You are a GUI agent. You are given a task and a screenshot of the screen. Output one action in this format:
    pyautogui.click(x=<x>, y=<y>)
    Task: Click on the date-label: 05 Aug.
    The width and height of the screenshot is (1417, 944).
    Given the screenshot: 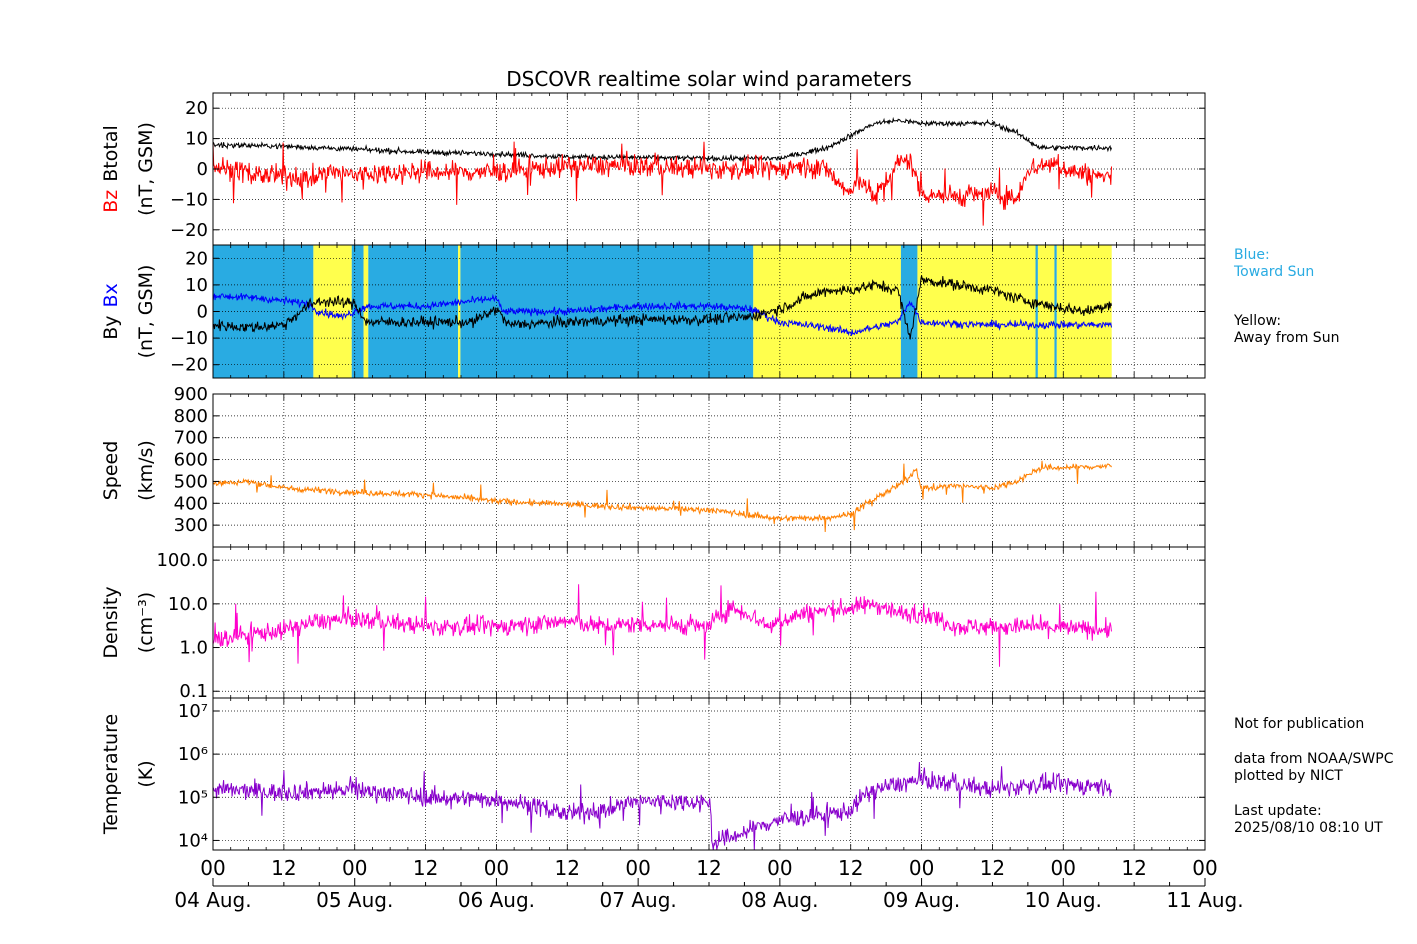 What is the action you would take?
    pyautogui.click(x=354, y=900)
    